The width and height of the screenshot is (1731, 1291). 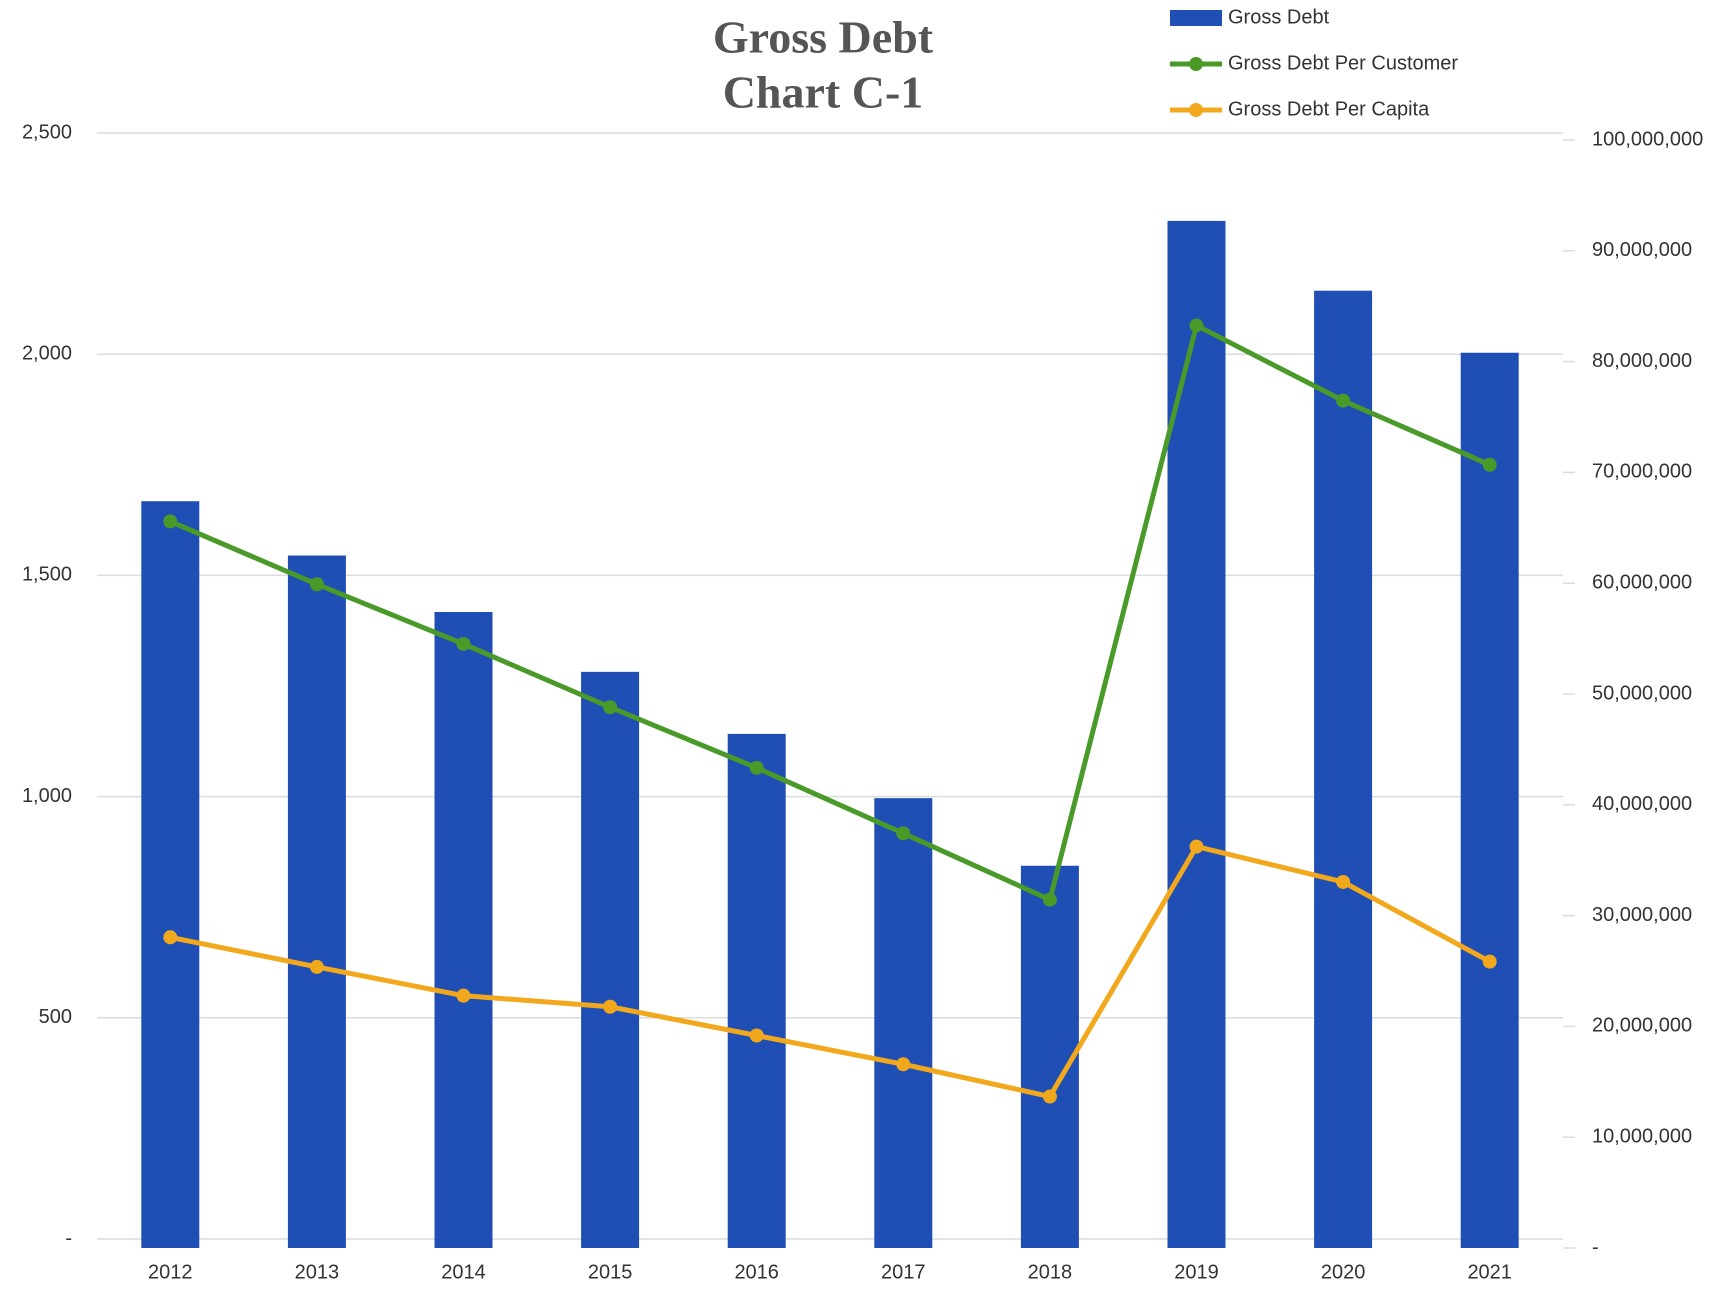 What do you see at coordinates (1642, 915) in the screenshot?
I see `y2-tick-label: 30,000,000` at bounding box center [1642, 915].